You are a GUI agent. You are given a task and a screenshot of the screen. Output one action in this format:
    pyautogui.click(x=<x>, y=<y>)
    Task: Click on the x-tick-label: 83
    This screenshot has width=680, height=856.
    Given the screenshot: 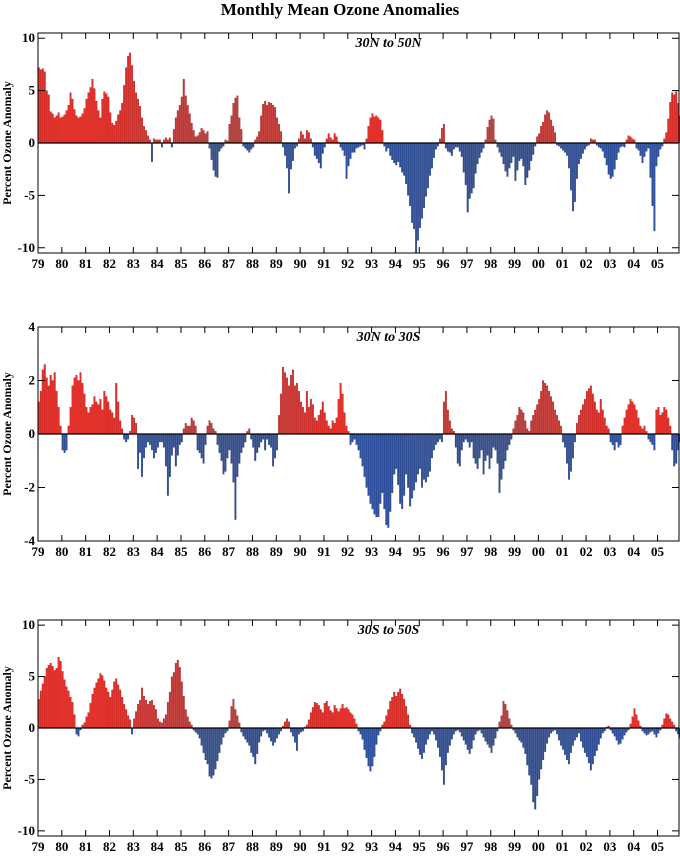 What is the action you would take?
    pyautogui.click(x=134, y=263)
    